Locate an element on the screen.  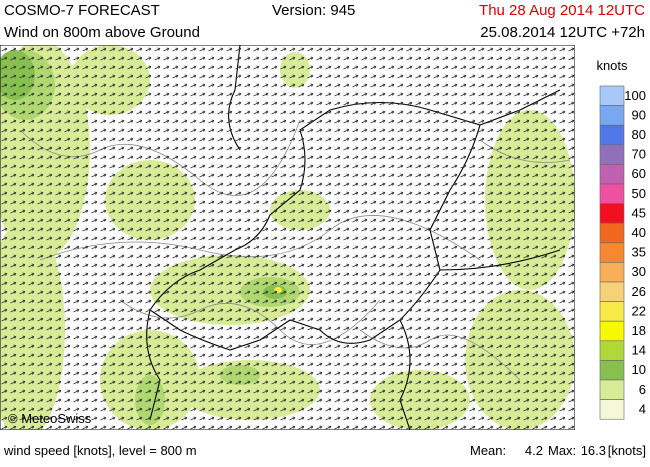
max-value: 16.3 is located at coordinates (593, 450).